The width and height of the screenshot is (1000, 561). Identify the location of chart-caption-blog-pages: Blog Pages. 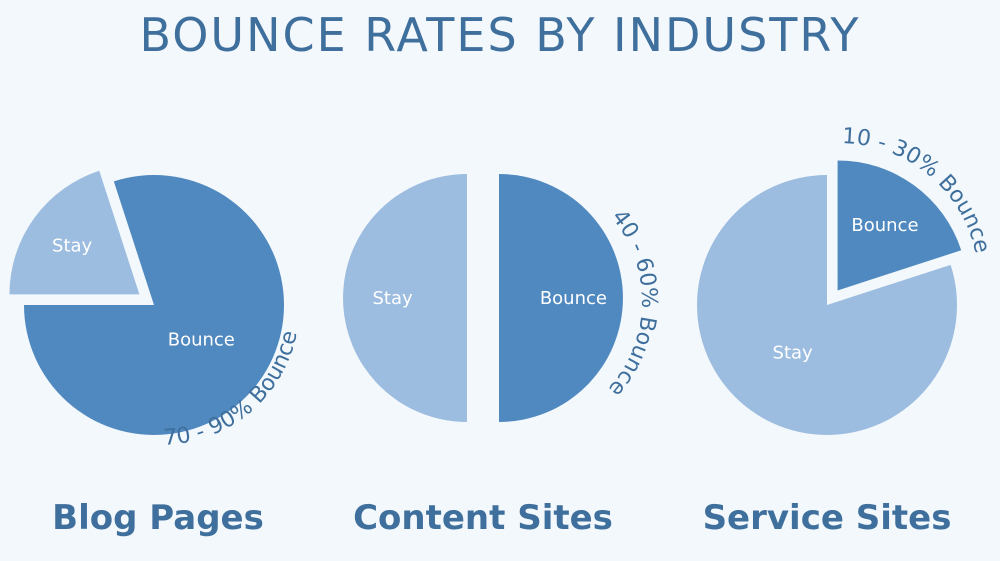
(158, 518).